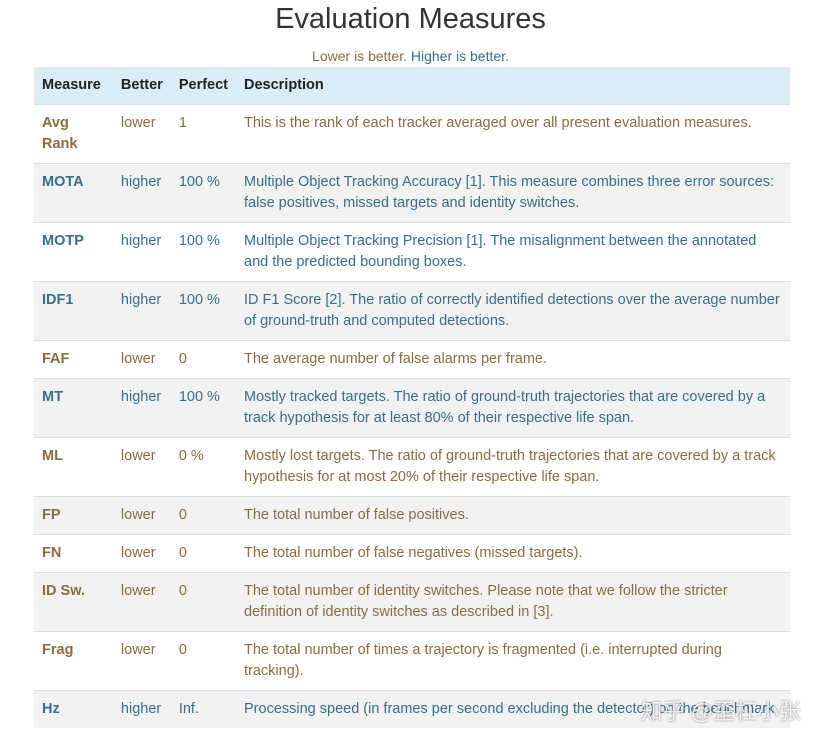 This screenshot has height=741, width=821. Describe the element at coordinates (459, 56) in the screenshot. I see `subtitle-higher: Higher is better.` at that location.